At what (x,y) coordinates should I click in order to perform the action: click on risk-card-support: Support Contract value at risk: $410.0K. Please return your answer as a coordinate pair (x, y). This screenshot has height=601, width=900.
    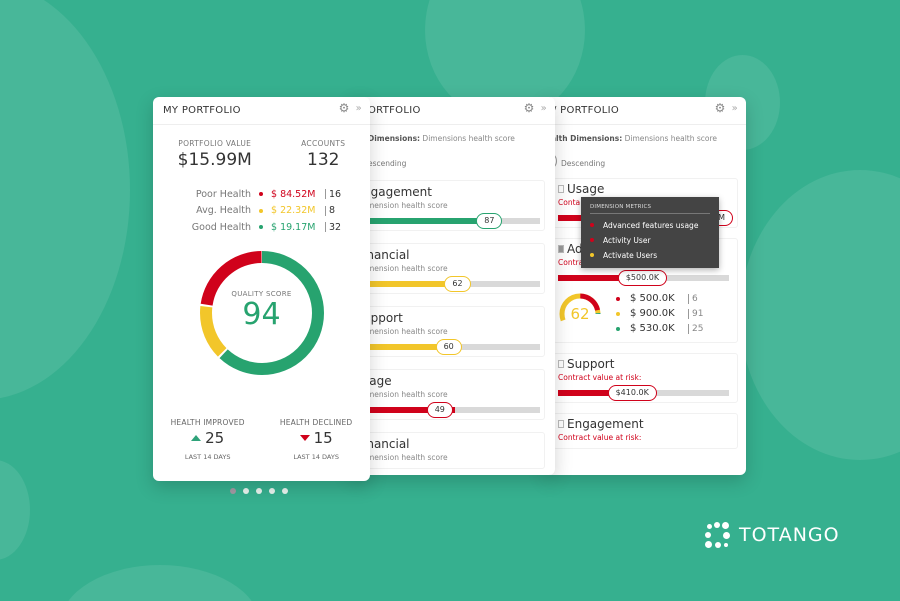
    Looking at the image, I should click on (645, 378).